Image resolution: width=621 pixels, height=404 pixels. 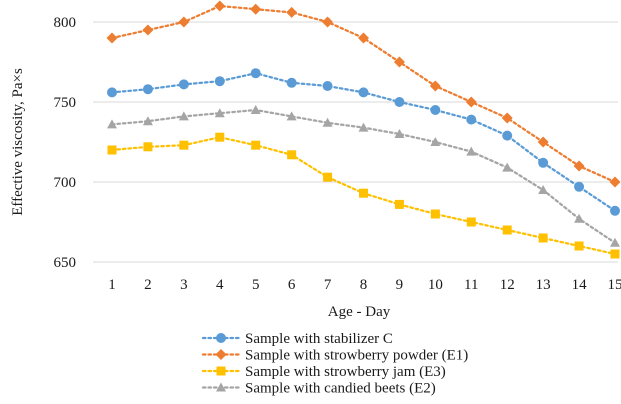 What do you see at coordinates (435, 285) in the screenshot?
I see `x-tick-label: 10` at bounding box center [435, 285].